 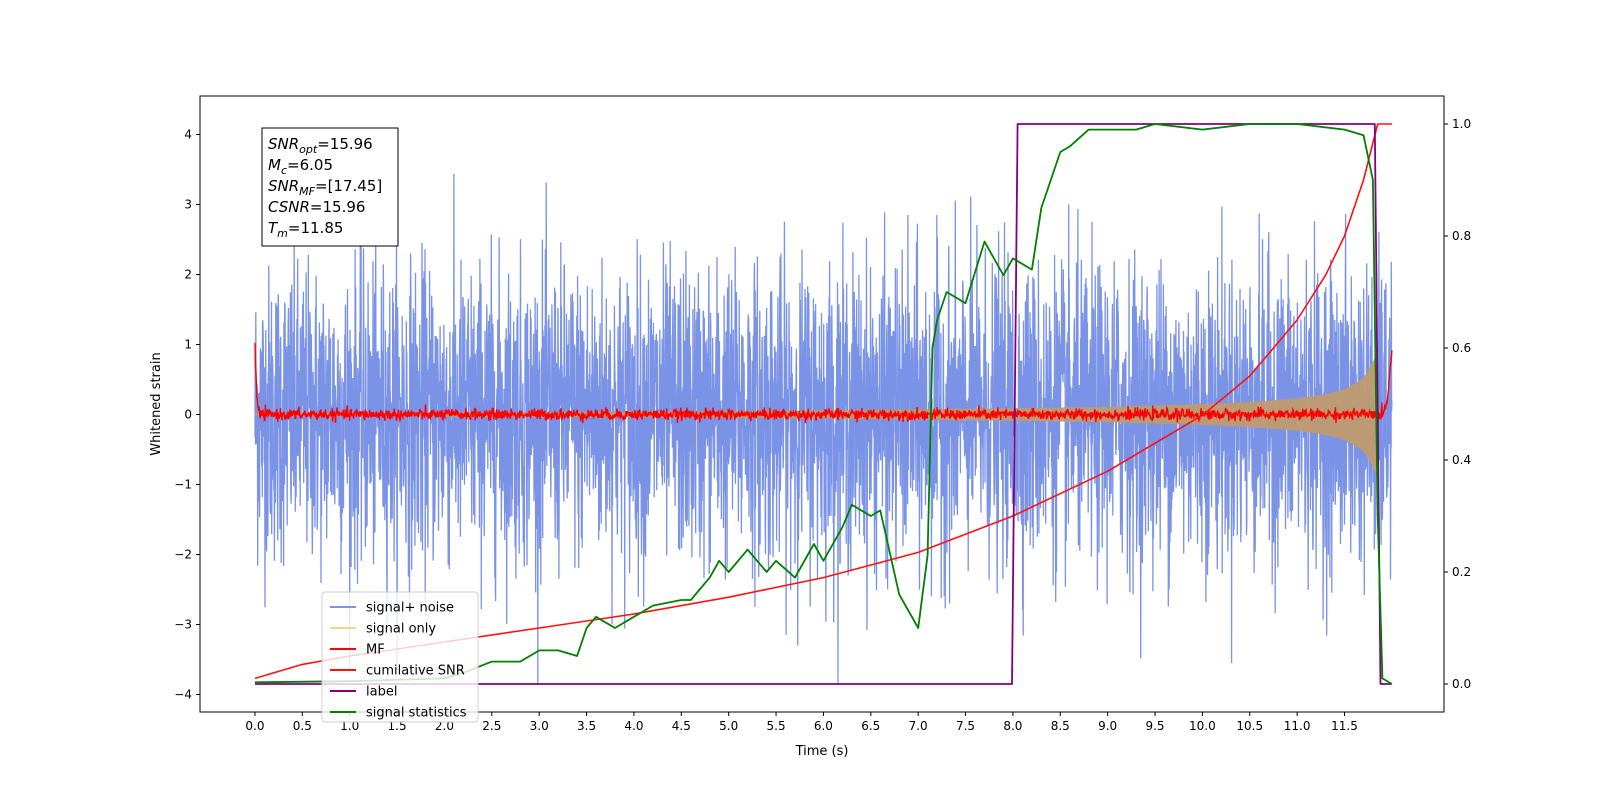 I want to click on x-tick-label: 8.0, so click(x=1012, y=726).